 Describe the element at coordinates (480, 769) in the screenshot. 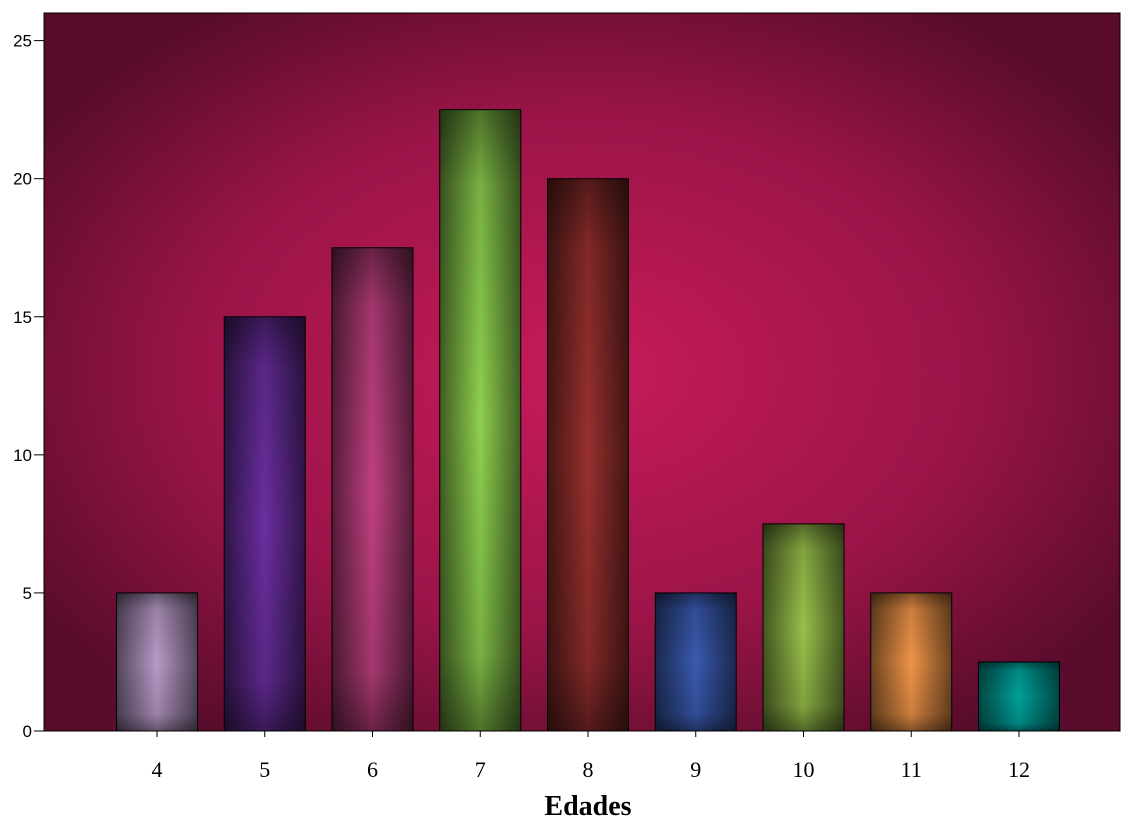

I see `x-tick-label: 7` at that location.